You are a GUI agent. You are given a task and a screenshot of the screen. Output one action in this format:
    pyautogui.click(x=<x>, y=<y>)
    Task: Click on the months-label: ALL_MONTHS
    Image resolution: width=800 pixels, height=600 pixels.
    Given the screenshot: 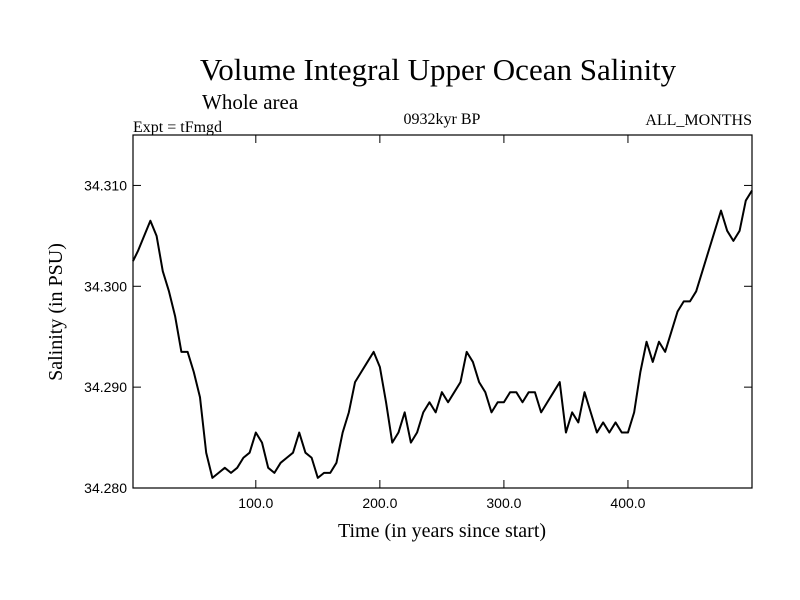 What is the action you would take?
    pyautogui.click(x=698, y=120)
    